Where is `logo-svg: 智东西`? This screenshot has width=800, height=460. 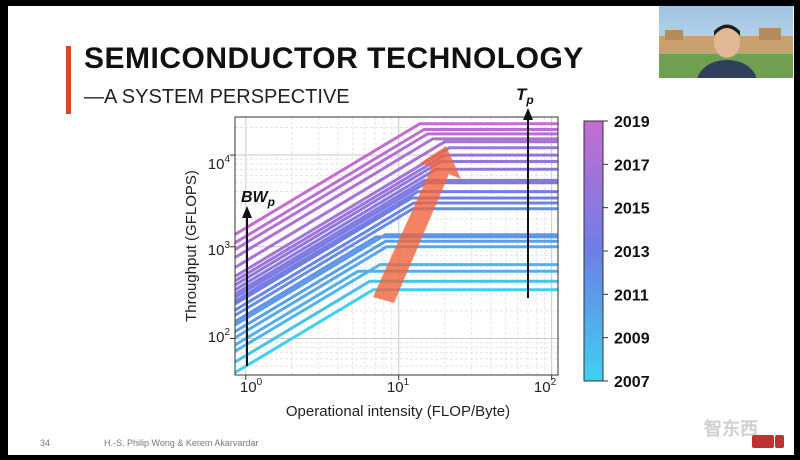
logo-svg: 智东西 is located at coordinates (744, 433).